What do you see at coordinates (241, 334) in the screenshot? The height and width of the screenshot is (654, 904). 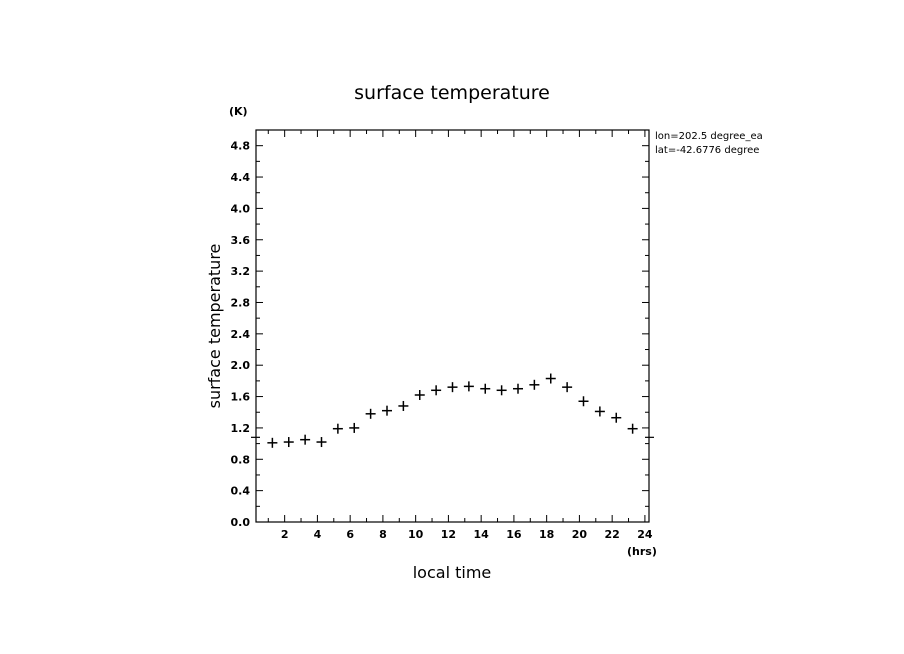 I see `y-tick-label: 2.4` at bounding box center [241, 334].